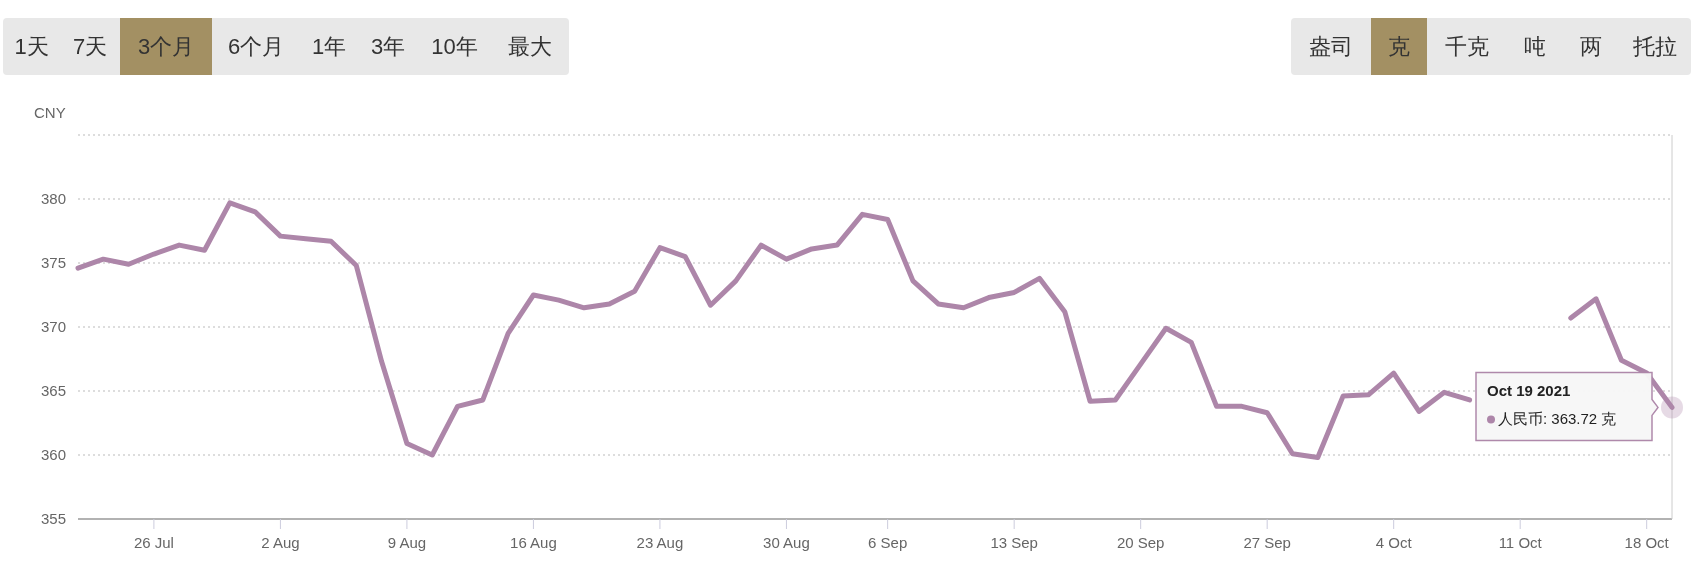  Describe the element at coordinates (533, 542) in the screenshot. I see `x-tick-label: 16 Aug` at that location.